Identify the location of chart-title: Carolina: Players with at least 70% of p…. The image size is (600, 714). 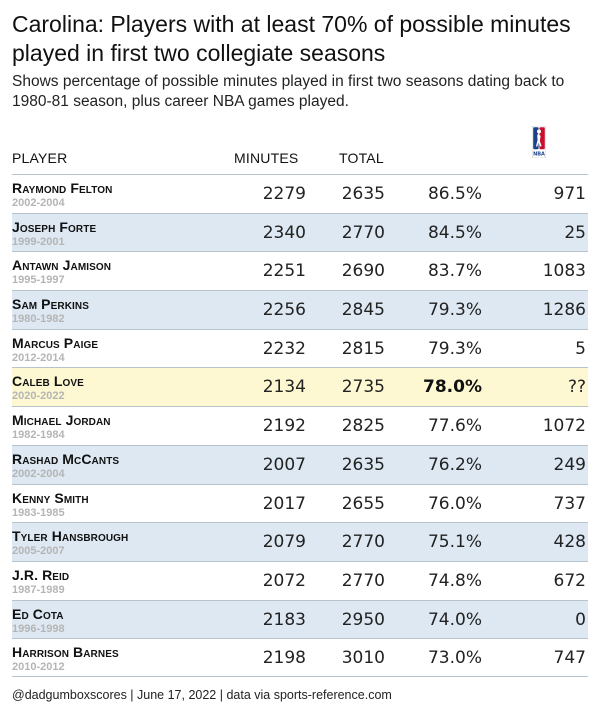
(291, 38).